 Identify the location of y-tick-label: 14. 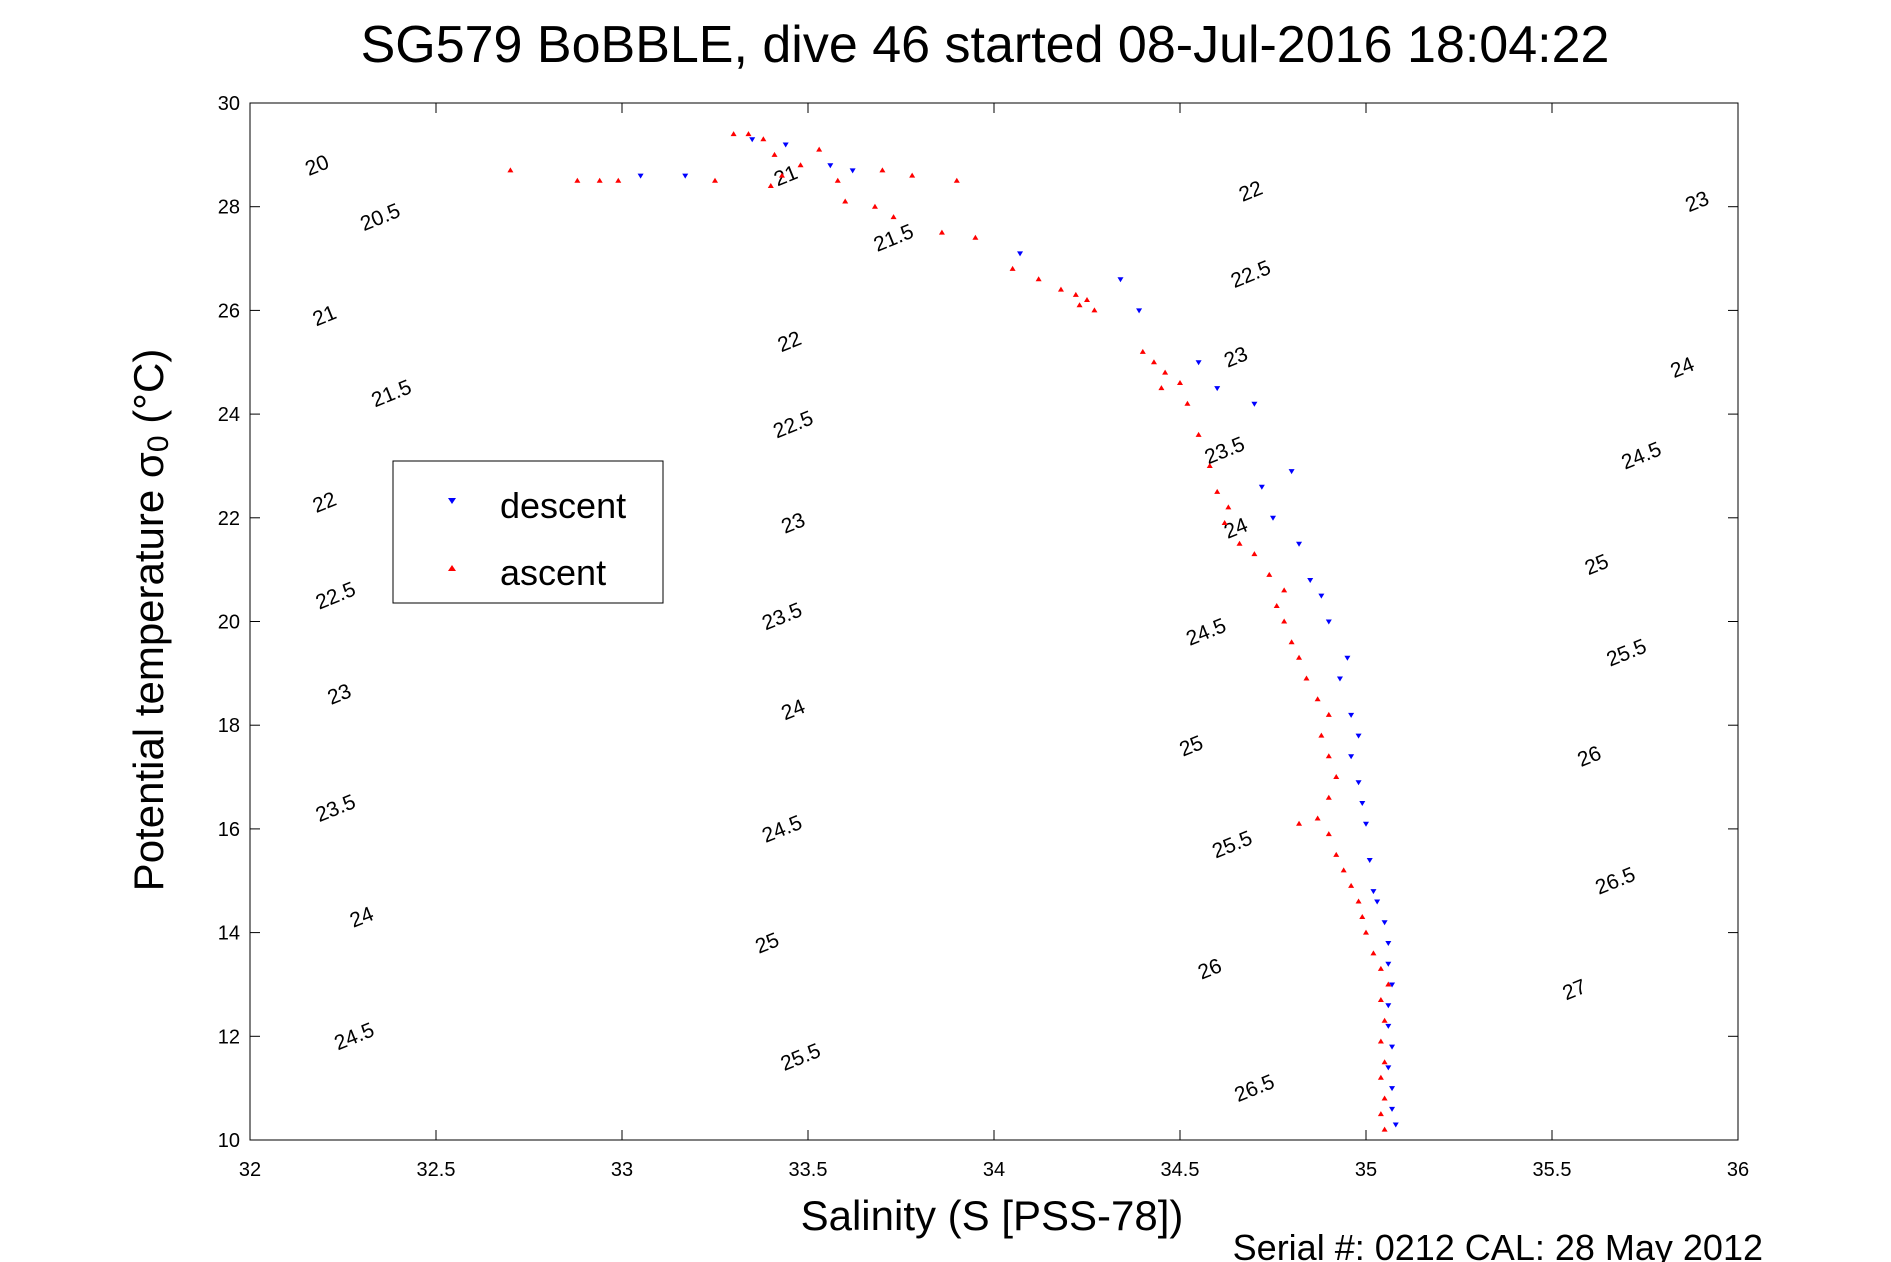
(229, 934).